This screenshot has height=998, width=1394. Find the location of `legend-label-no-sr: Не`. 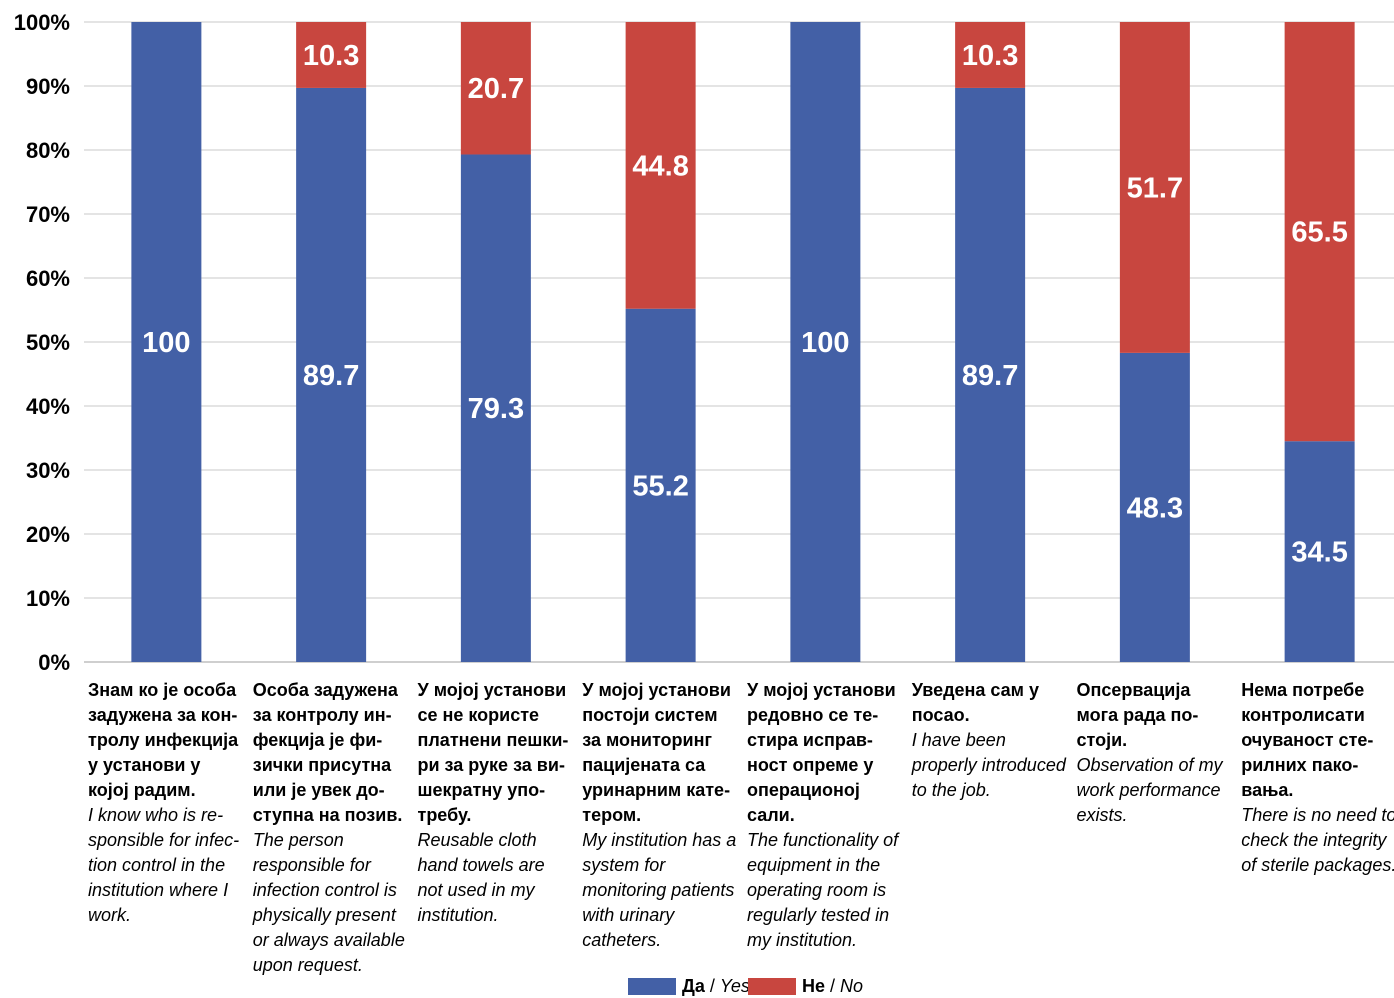

legend-label-no-sr: Не is located at coordinates (814, 986).